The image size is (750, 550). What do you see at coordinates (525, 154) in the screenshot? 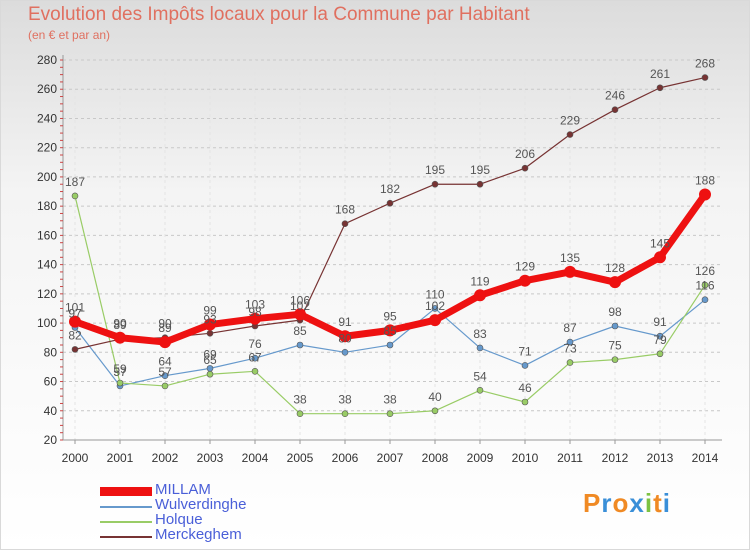
I see `data-label: 206` at bounding box center [525, 154].